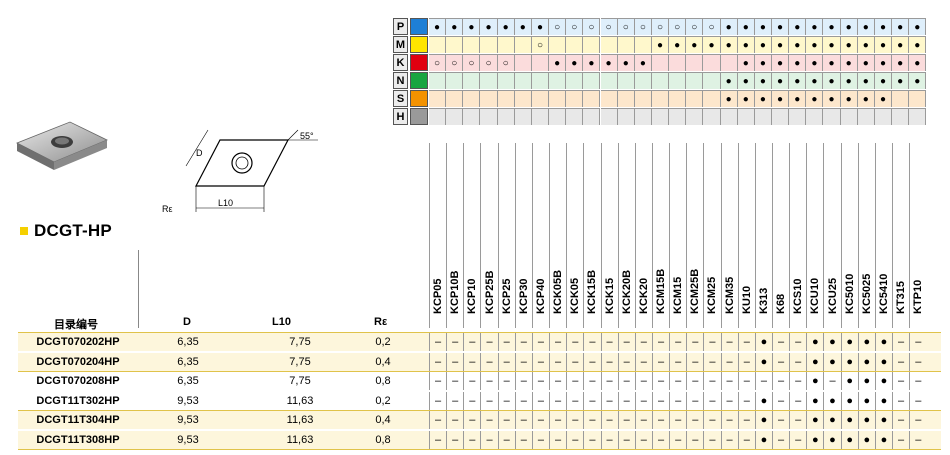  What do you see at coordinates (383, 361) in the screenshot?
I see `radius-value: 0,4` at bounding box center [383, 361].